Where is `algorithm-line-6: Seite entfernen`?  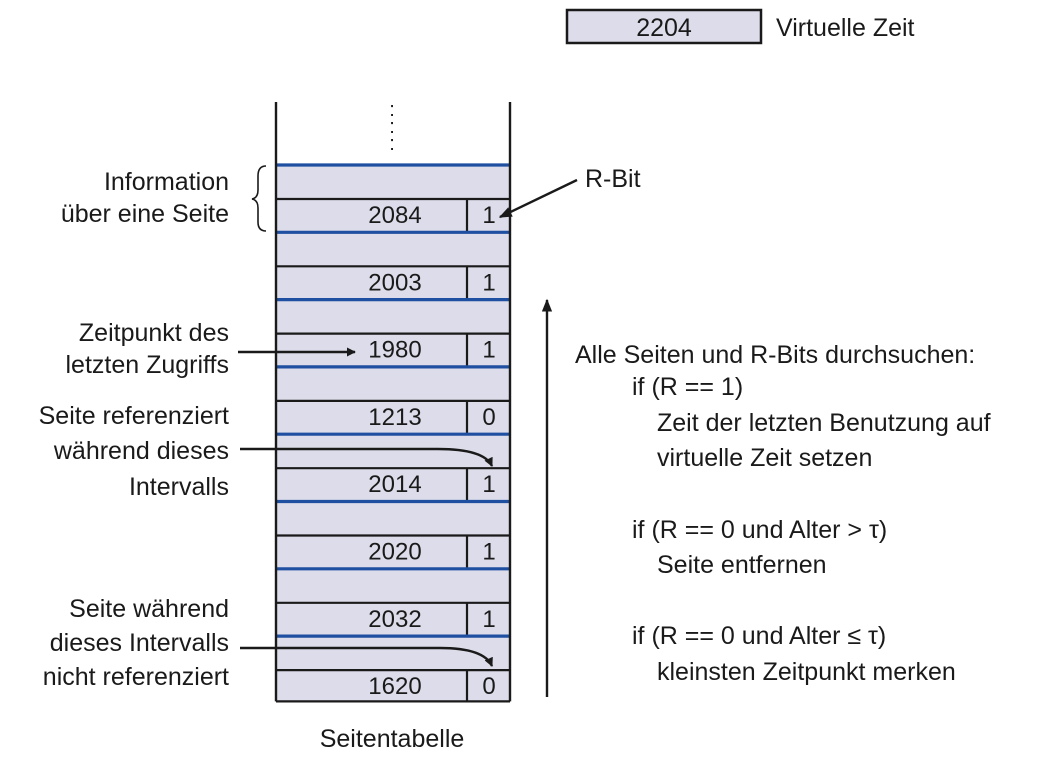
algorithm-line-6: Seite entfernen is located at coordinates (742, 565).